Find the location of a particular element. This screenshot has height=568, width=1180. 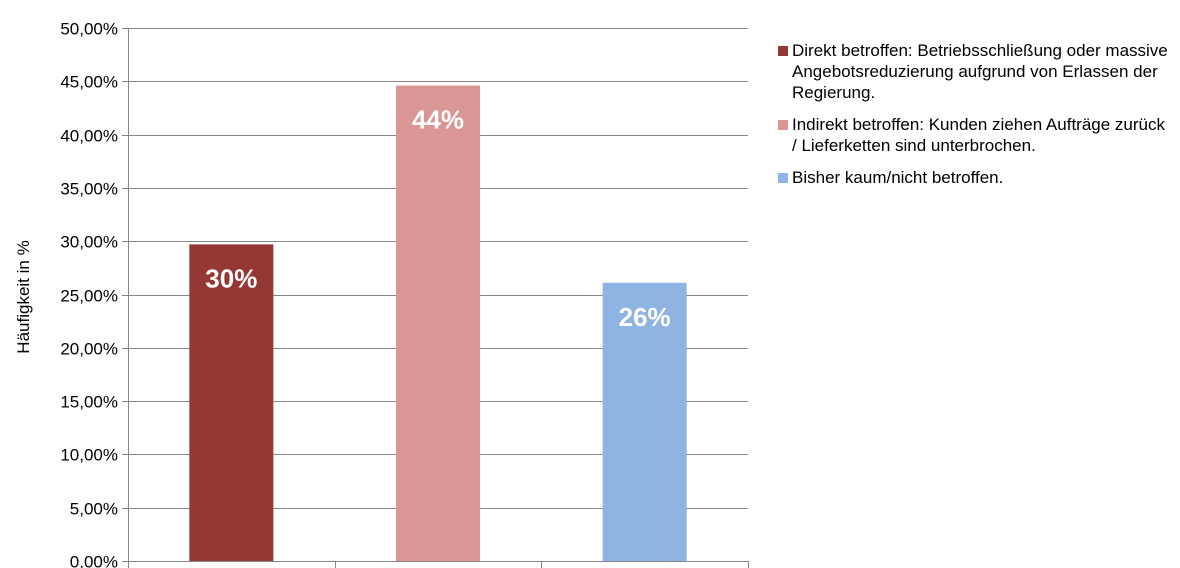

bar-value-label: 26% is located at coordinates (645, 317).